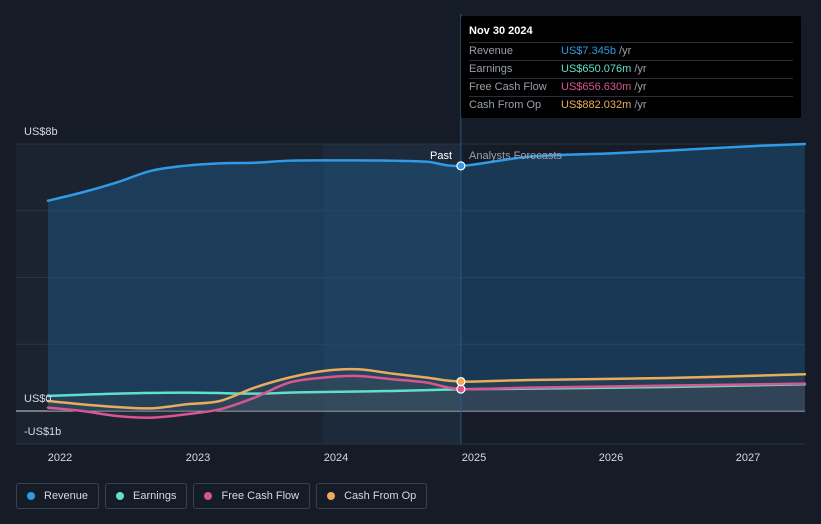  What do you see at coordinates (748, 458) in the screenshot?
I see `x-tick-label-2027: 2027` at bounding box center [748, 458].